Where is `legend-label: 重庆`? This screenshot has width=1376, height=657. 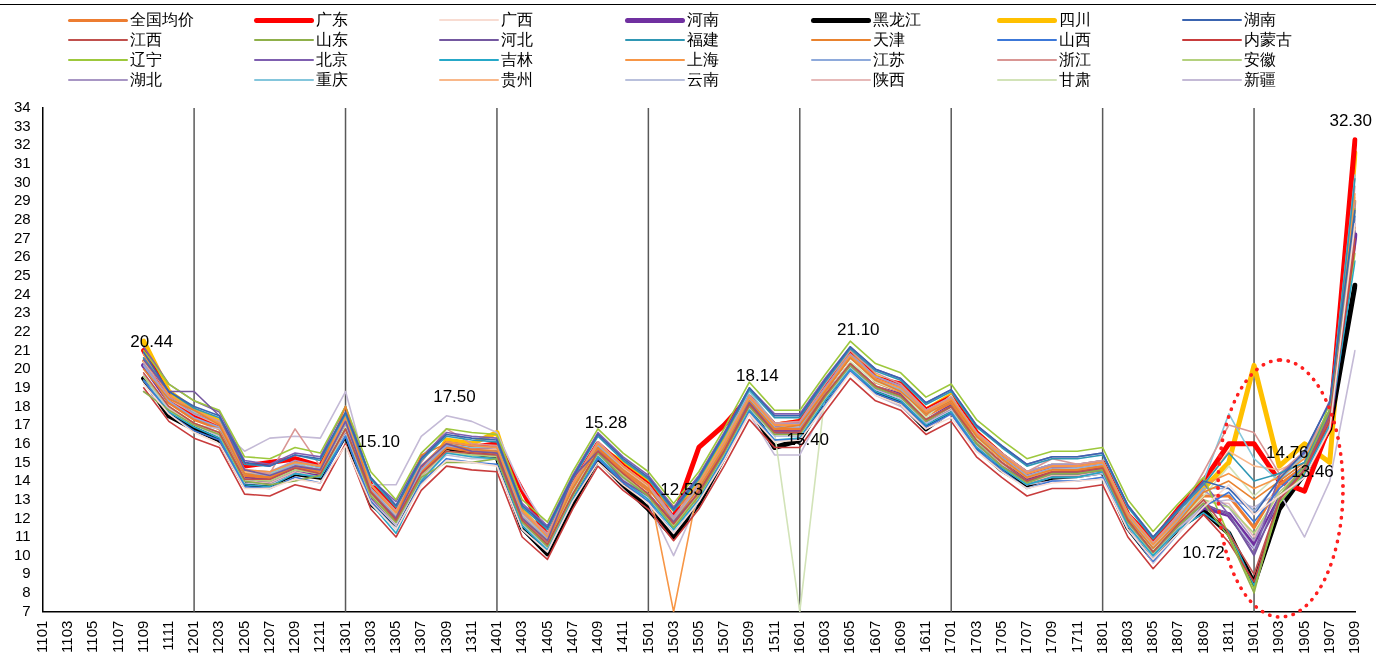 legend-label: 重庆 is located at coordinates (331, 80).